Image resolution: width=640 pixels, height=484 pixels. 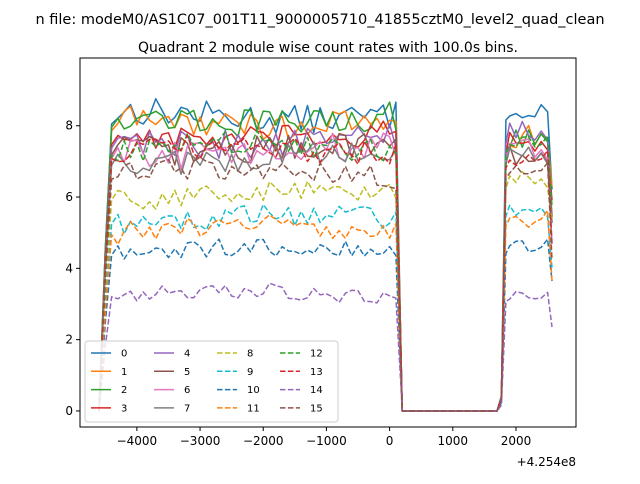 What do you see at coordinates (124, 372) in the screenshot?
I see `legend-label-1: 1` at bounding box center [124, 372].